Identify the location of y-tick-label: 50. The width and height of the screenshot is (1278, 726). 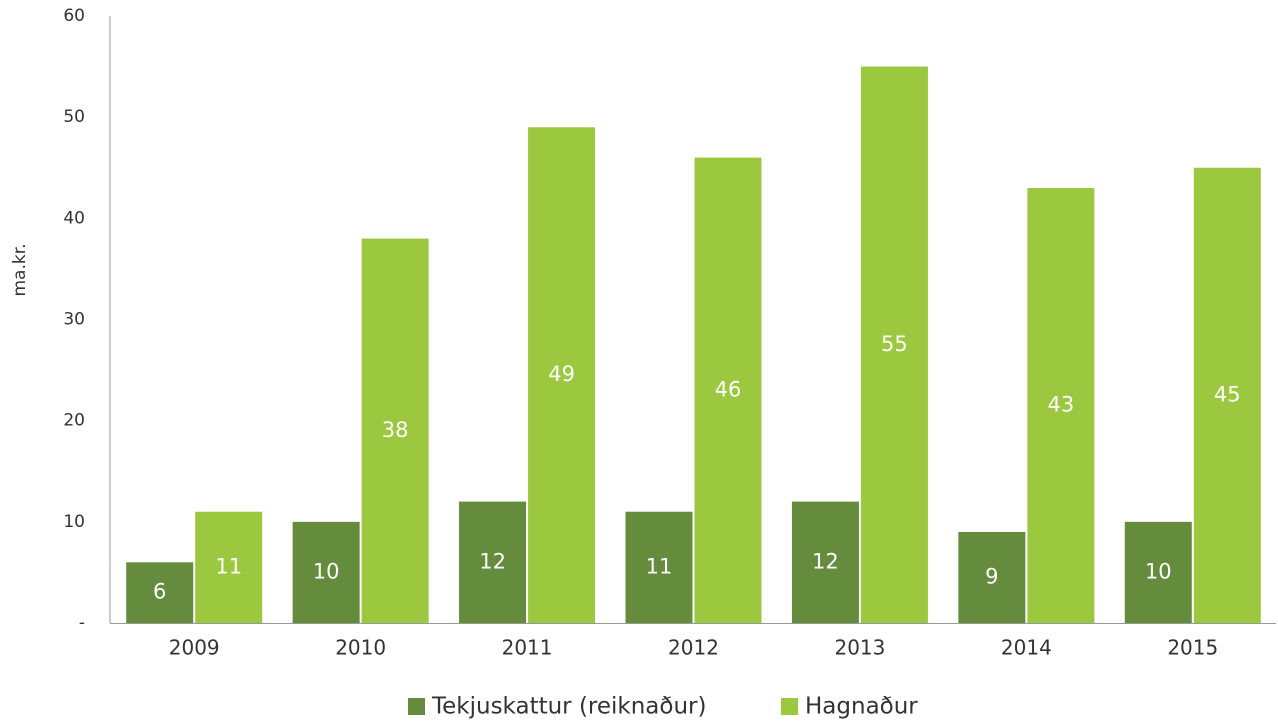
(74, 117).